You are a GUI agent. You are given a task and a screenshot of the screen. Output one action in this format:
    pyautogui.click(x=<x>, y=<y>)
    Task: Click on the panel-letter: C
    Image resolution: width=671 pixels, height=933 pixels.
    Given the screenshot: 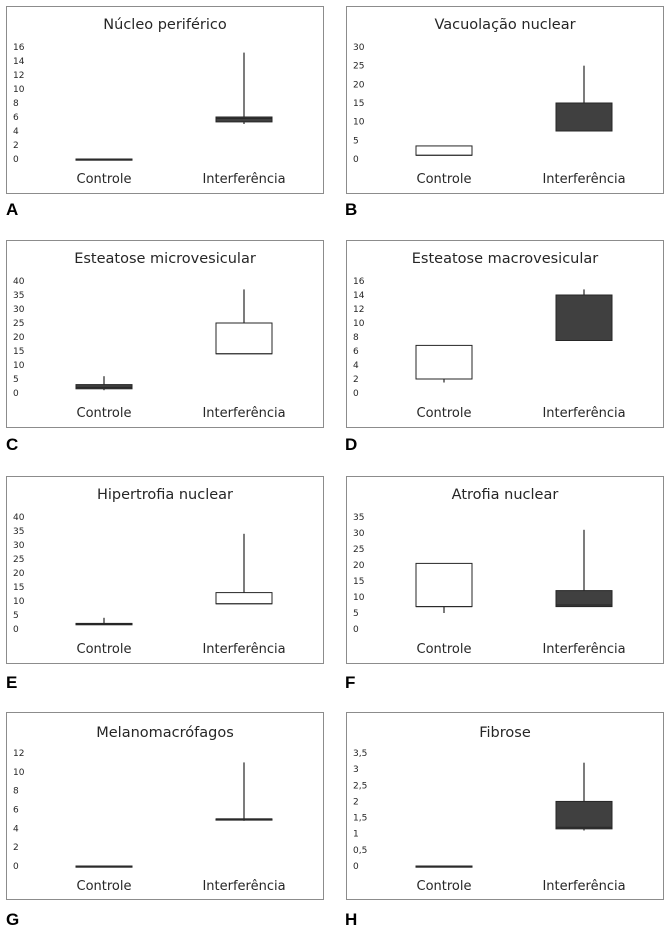 What is the action you would take?
    pyautogui.click(x=12, y=444)
    